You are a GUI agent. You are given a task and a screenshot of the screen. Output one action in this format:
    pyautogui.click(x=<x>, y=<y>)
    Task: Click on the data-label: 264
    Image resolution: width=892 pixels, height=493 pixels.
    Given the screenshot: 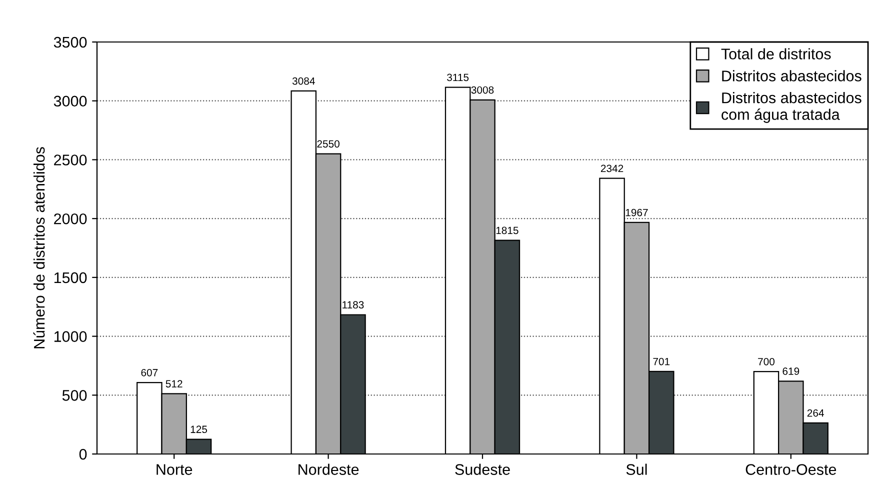 What is the action you would take?
    pyautogui.click(x=815, y=413)
    